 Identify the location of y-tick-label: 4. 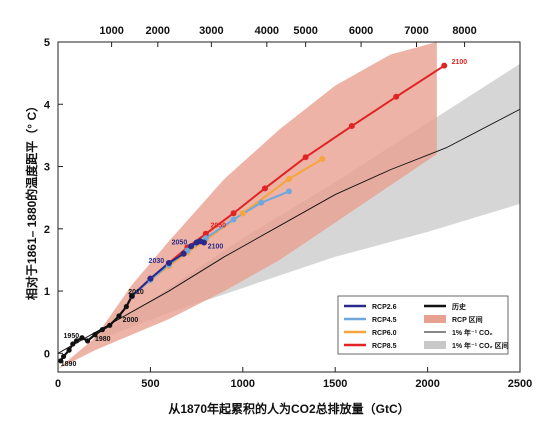
(47, 105).